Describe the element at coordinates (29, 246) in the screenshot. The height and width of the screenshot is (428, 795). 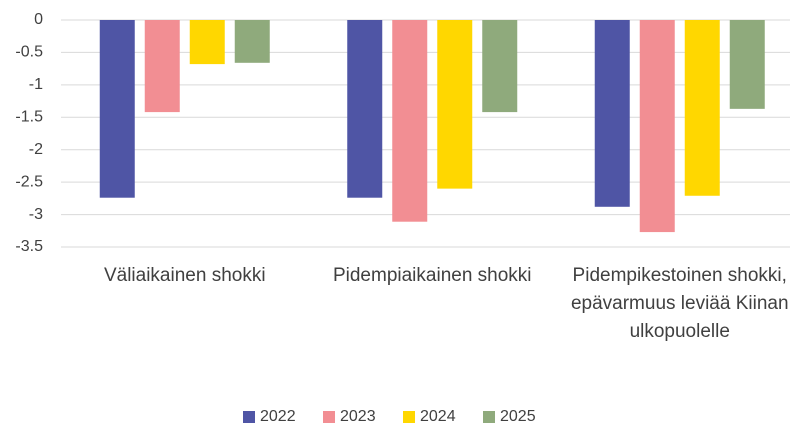
I see `y-tick-label: -3.5` at that location.